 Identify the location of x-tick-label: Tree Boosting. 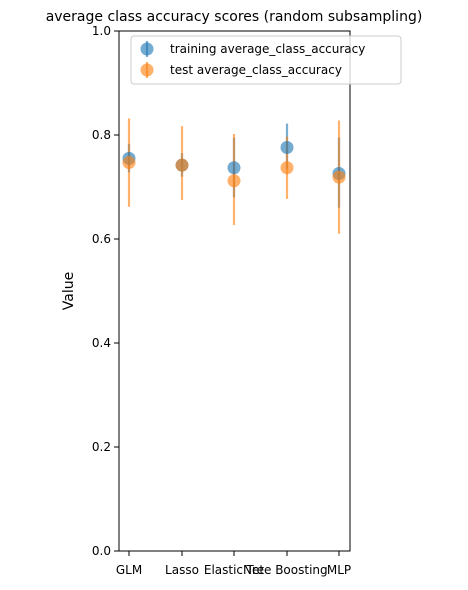
(286, 570).